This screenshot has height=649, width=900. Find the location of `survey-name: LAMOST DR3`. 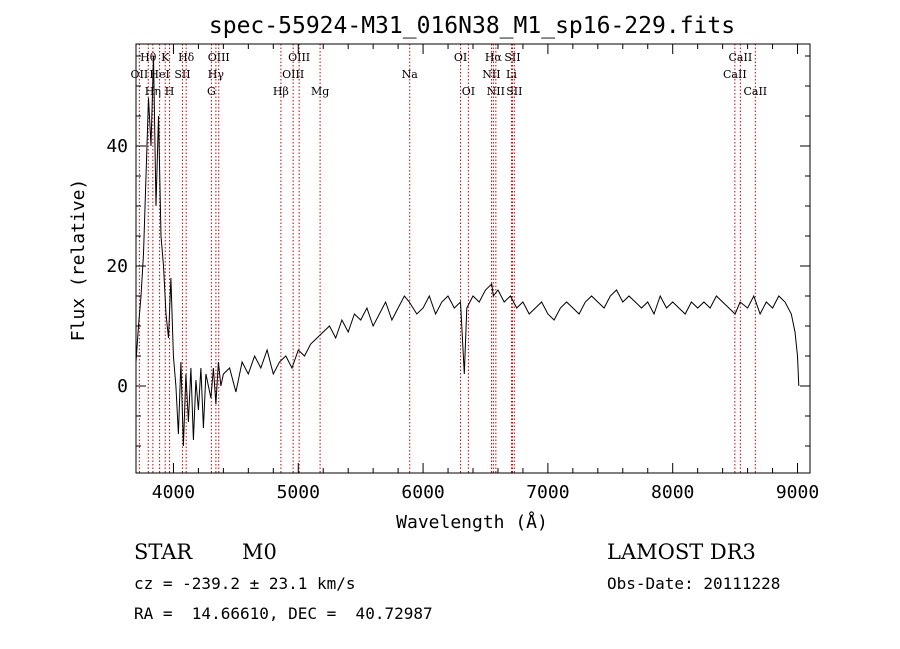

survey-name: LAMOST DR3 is located at coordinates (681, 552).